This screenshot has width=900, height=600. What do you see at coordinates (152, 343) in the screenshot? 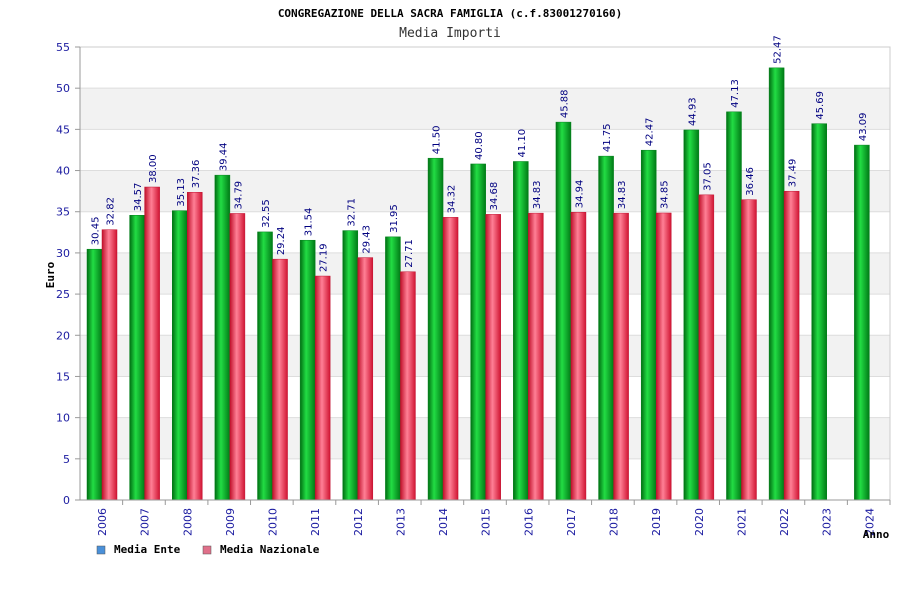
I see `bar-media-nazionale-2007` at bounding box center [152, 343].